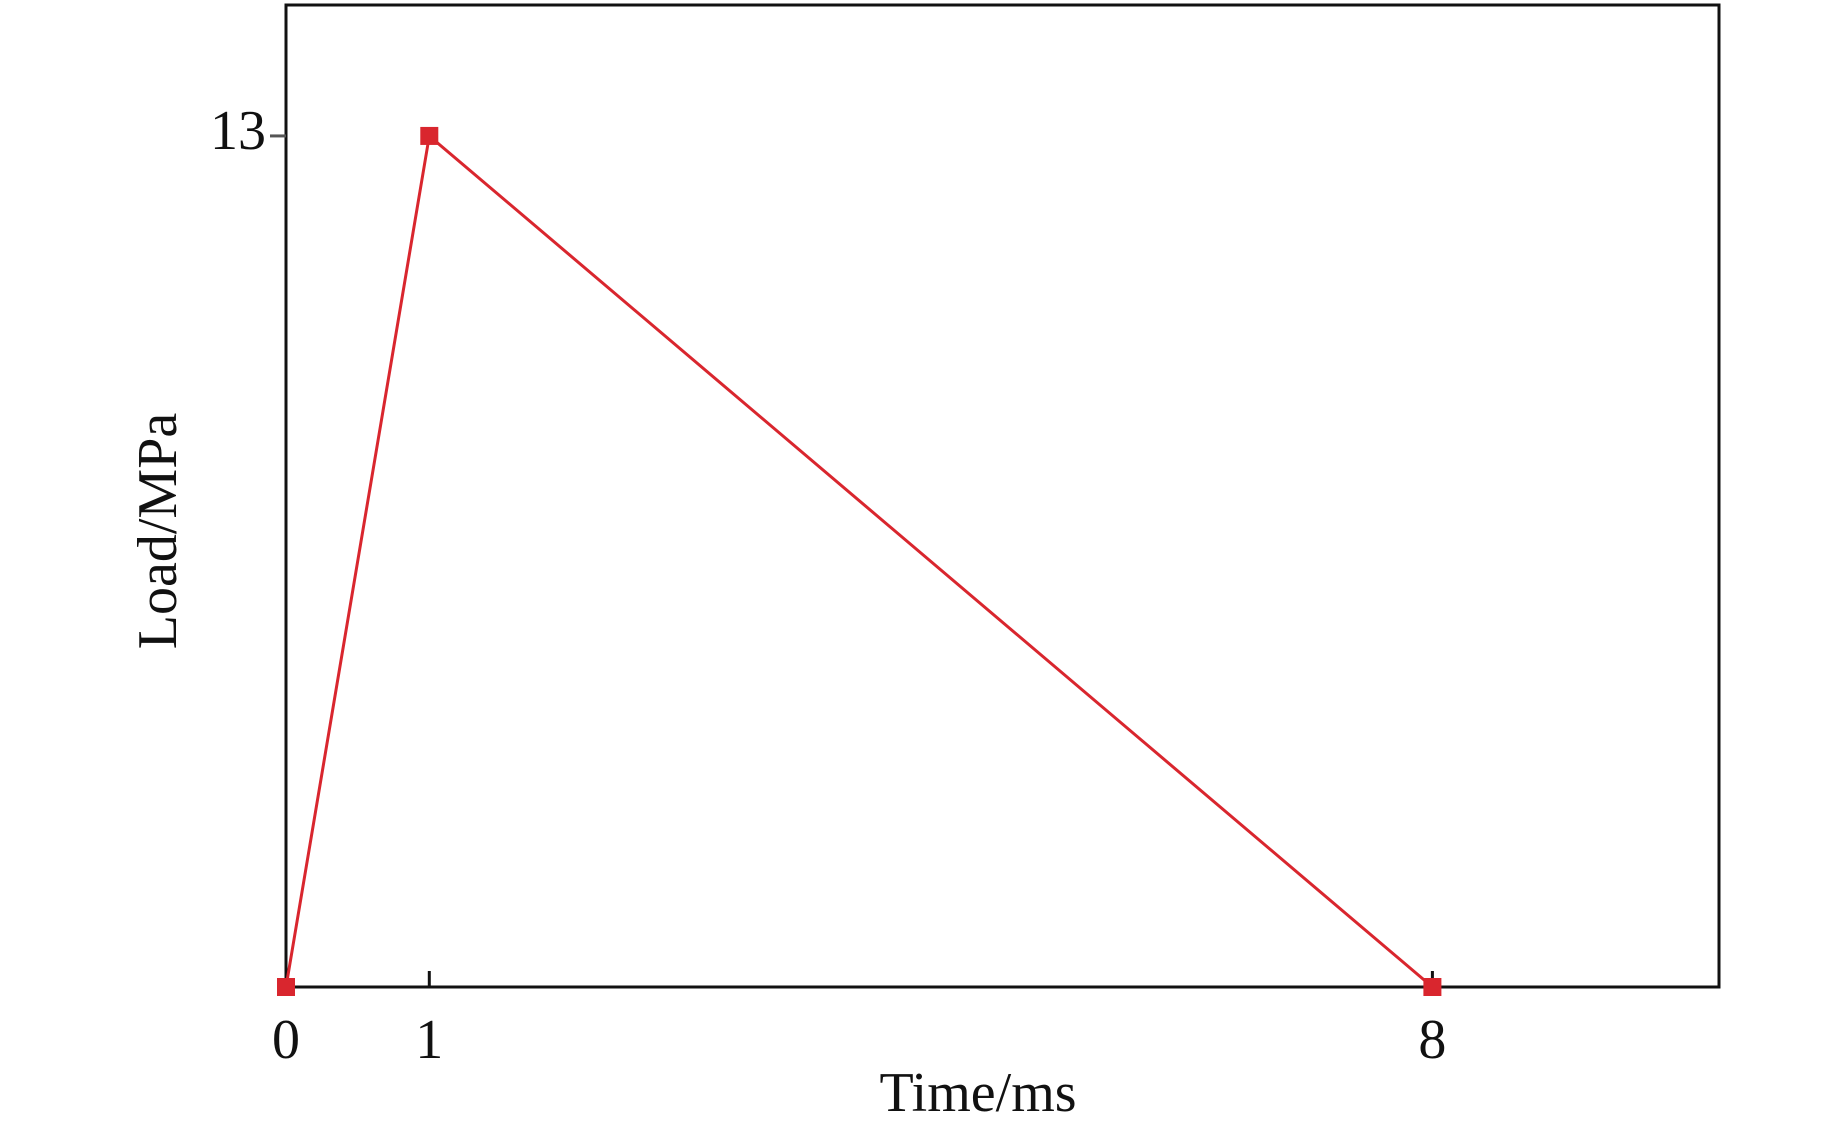  Describe the element at coordinates (977, 1093) in the screenshot. I see `x-axis-label: Time/ms` at that location.